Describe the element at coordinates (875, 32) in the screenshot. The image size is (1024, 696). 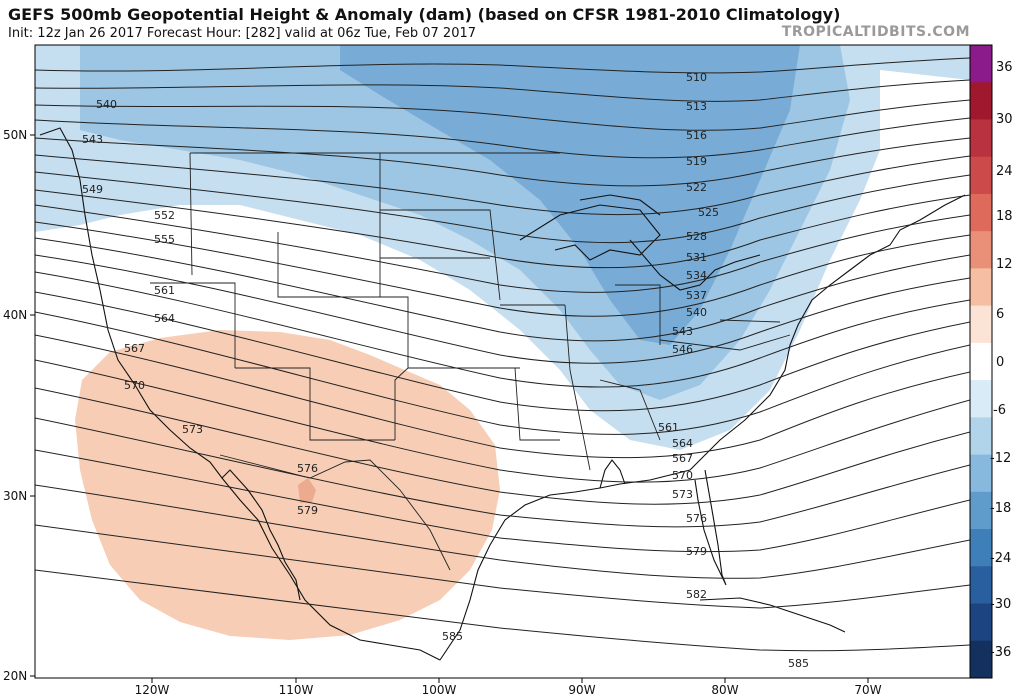
I see `credit-watermark: TROPICALTIDBITS.COM` at that location.